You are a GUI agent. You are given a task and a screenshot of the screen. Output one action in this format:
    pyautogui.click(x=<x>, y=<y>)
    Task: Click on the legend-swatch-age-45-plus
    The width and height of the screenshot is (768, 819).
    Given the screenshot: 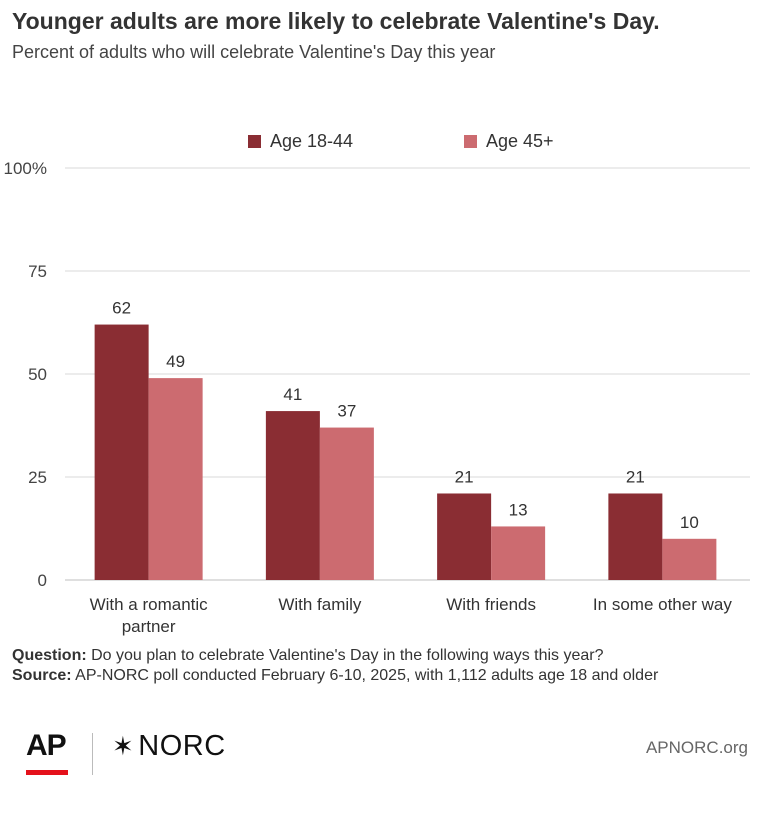 What is the action you would take?
    pyautogui.click(x=470, y=141)
    